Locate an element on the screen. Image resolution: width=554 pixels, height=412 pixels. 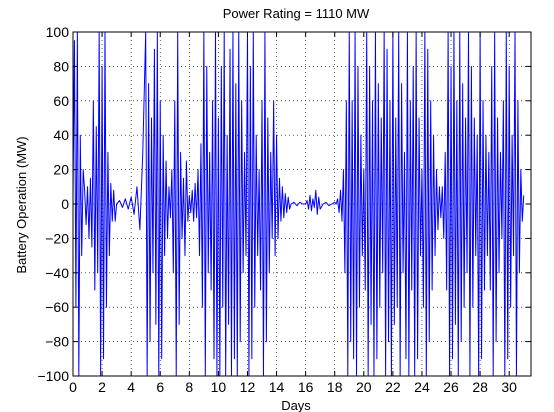
x-axis-label: Days is located at coordinates (296, 405).